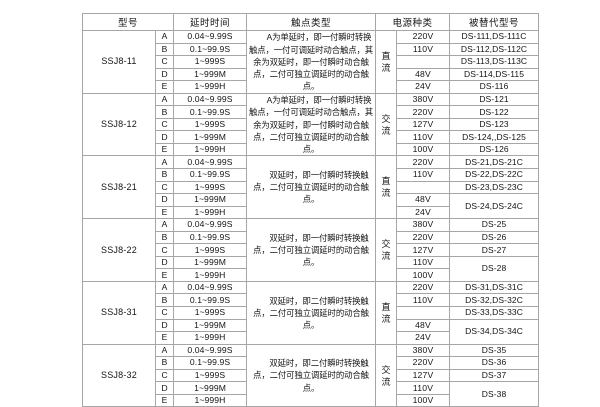  What do you see at coordinates (494, 300) in the screenshot?
I see `cell-replaced-model: DS-32,DS-32C` at bounding box center [494, 300].